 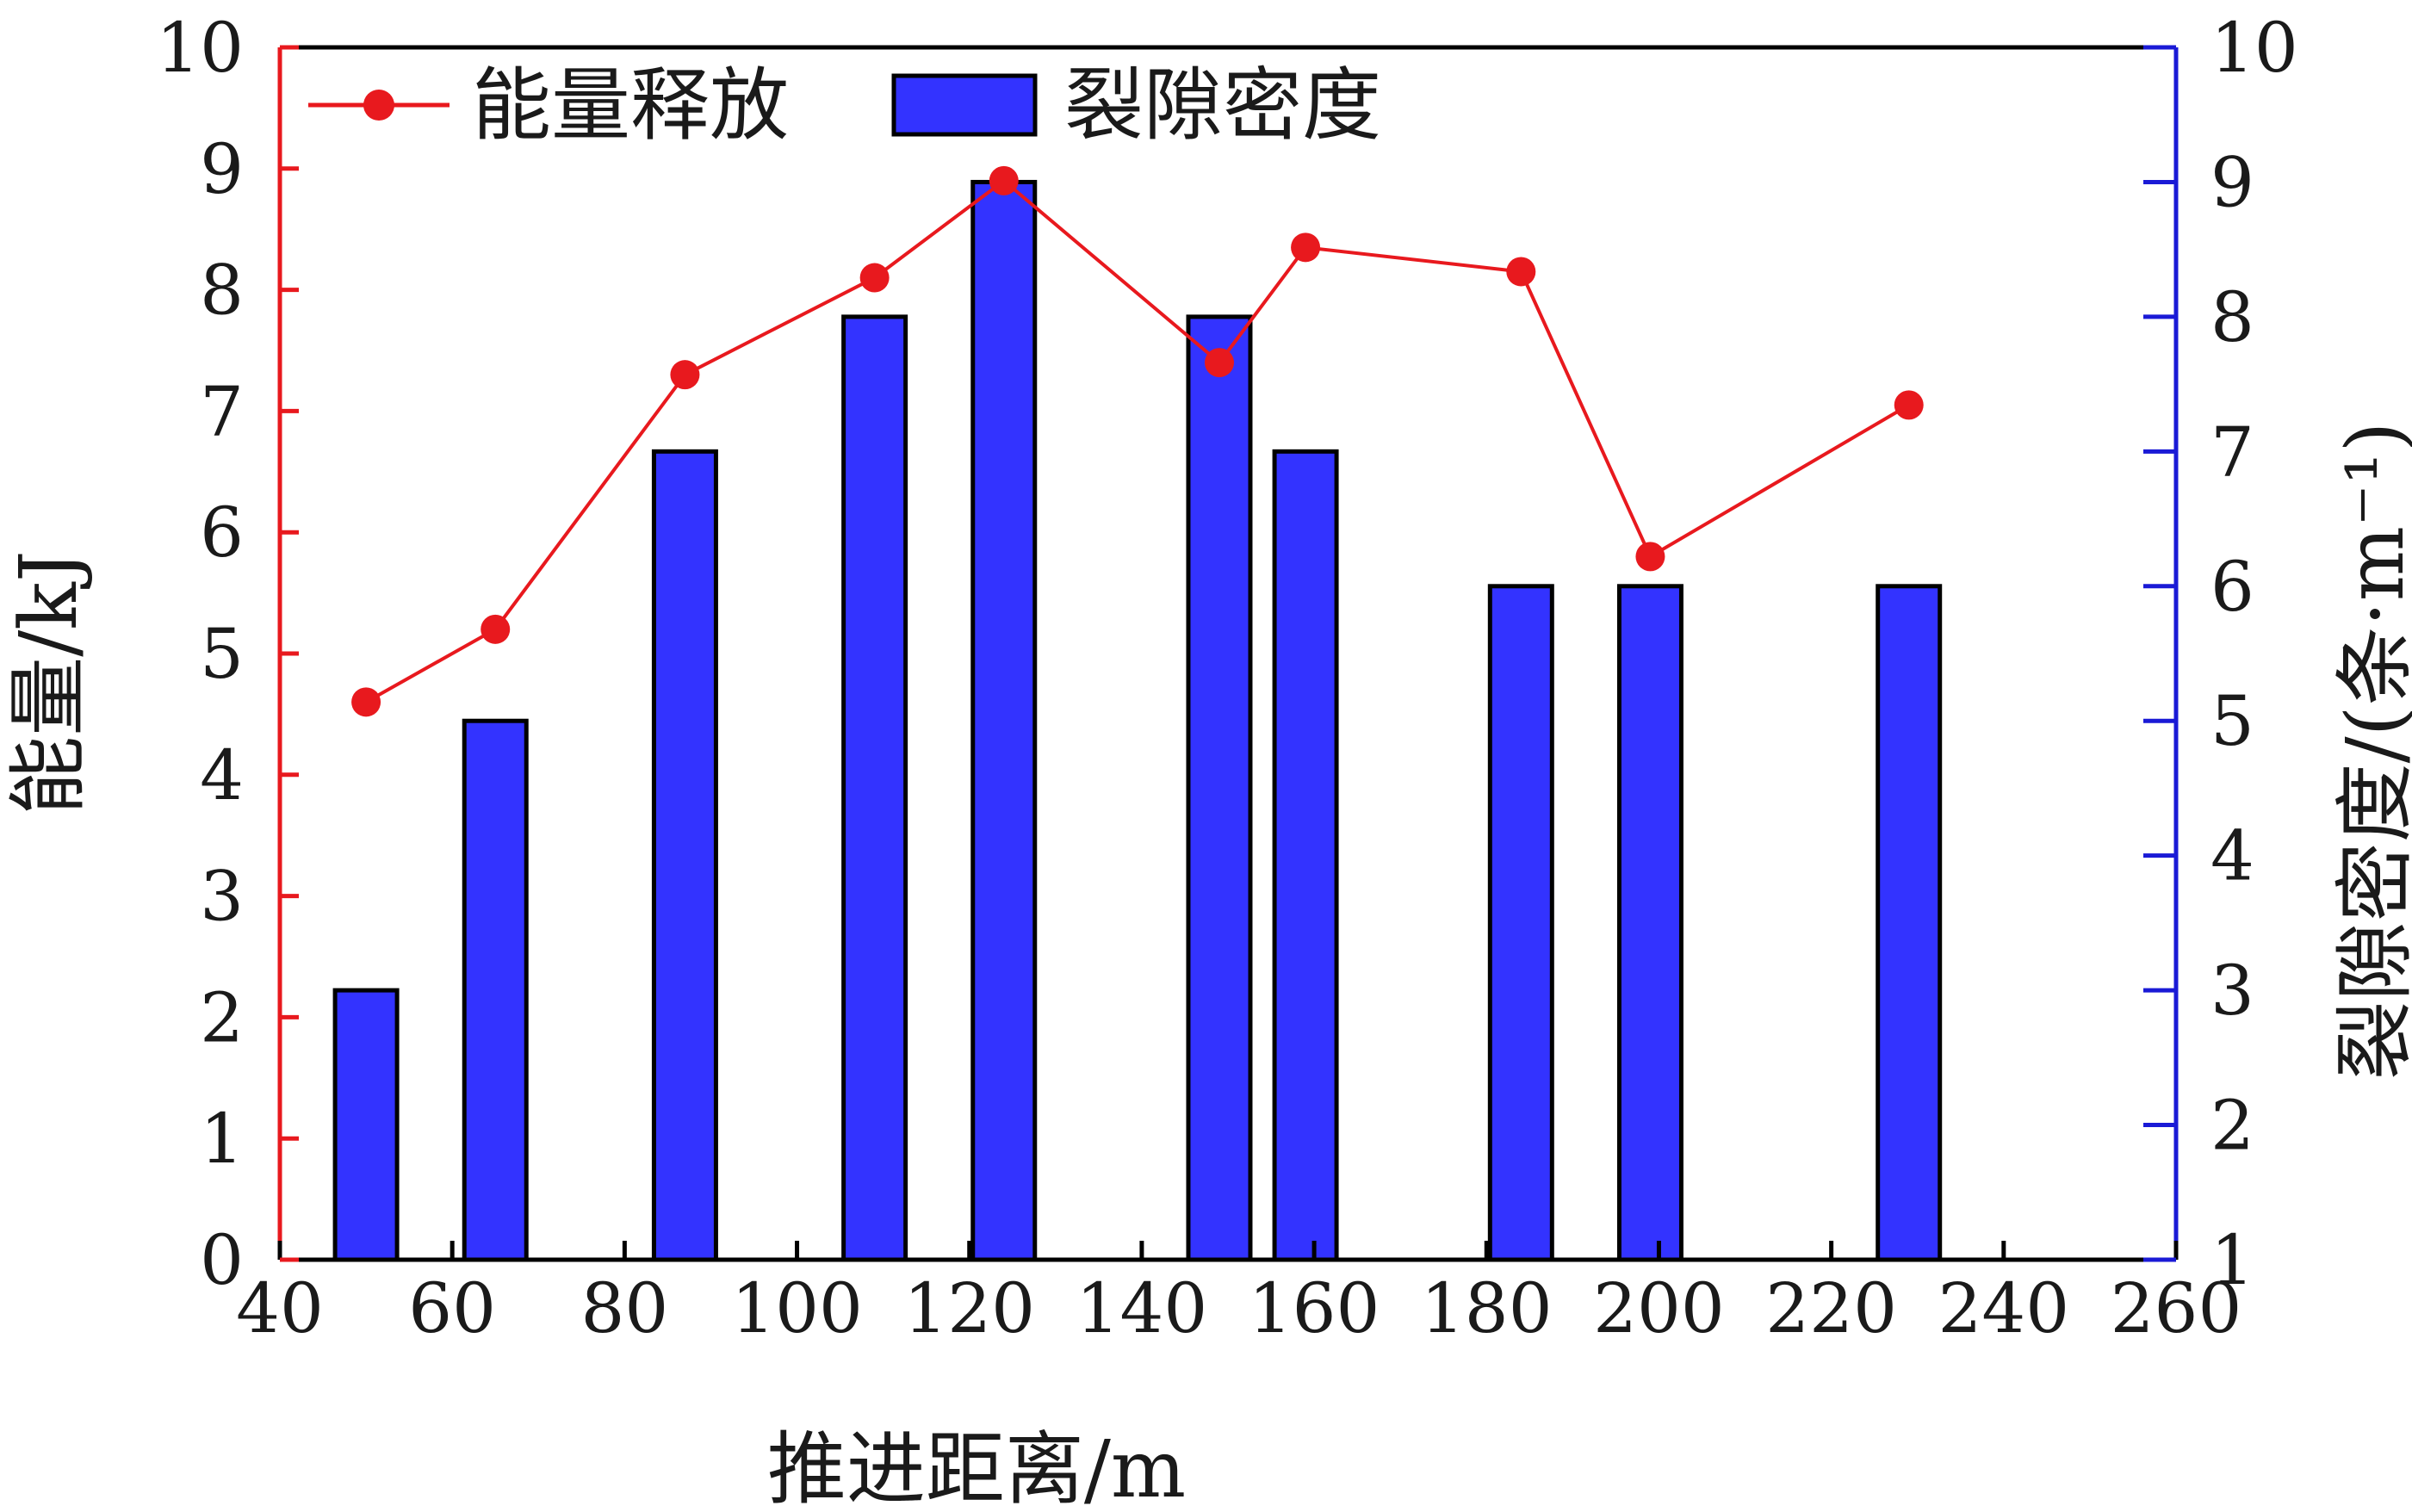 What do you see at coordinates (844, 105) in the screenshot?
I see `legend: 能量释放 裂隙密度` at bounding box center [844, 105].